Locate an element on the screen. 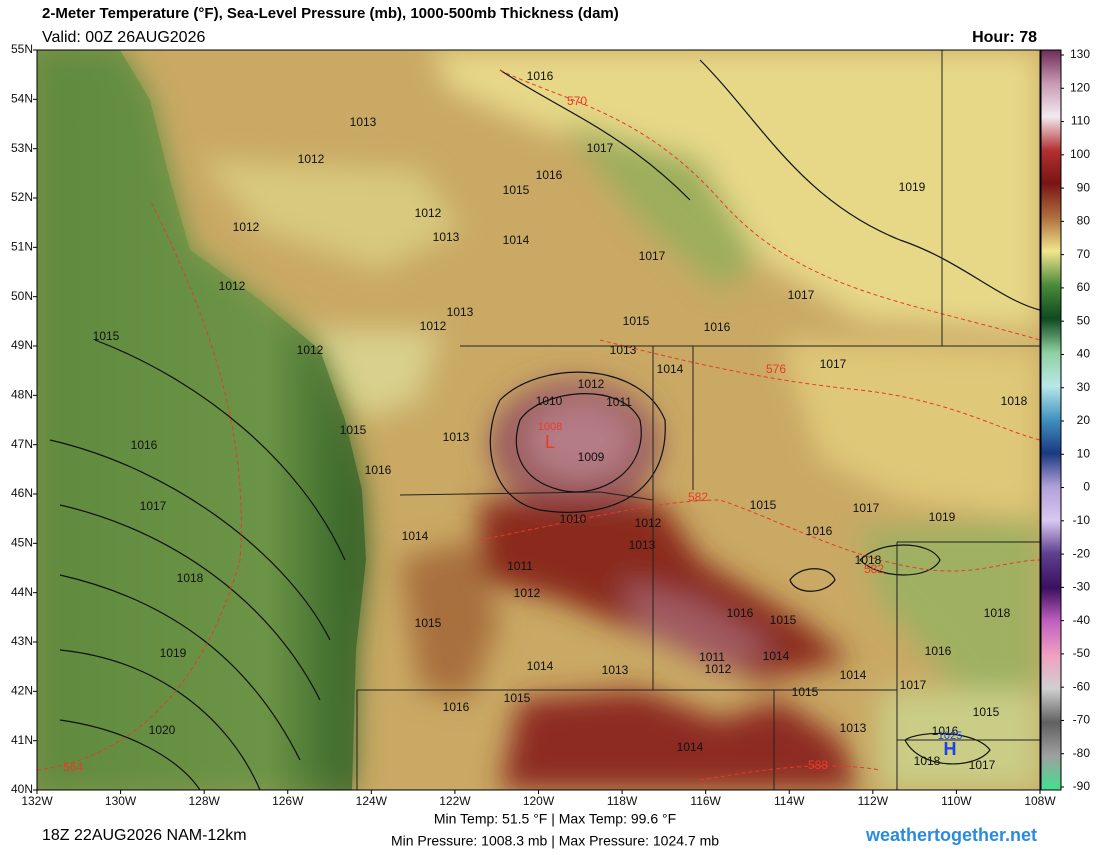 The width and height of the screenshot is (1100, 855). lon-label: 124W is located at coordinates (372, 801).